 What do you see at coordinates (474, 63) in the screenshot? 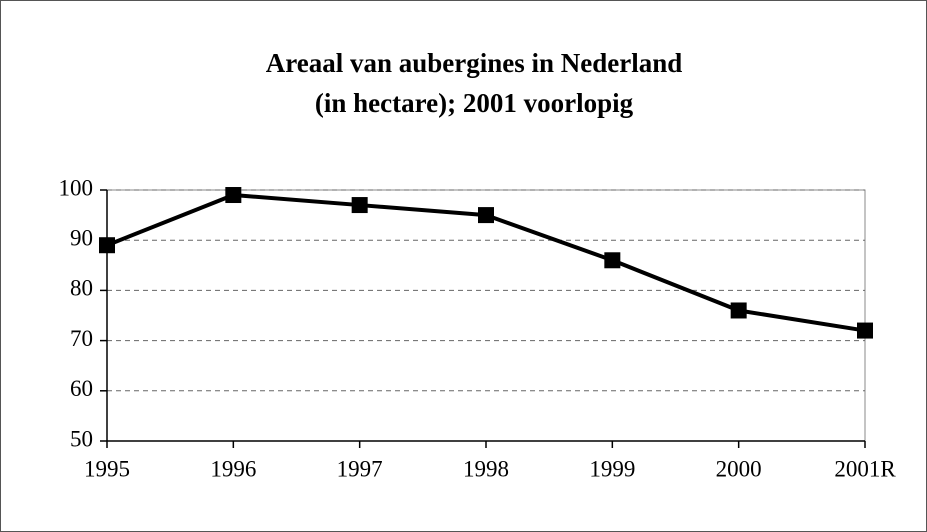
I see `chart-title: Areaal van aubergines in Nederland` at bounding box center [474, 63].